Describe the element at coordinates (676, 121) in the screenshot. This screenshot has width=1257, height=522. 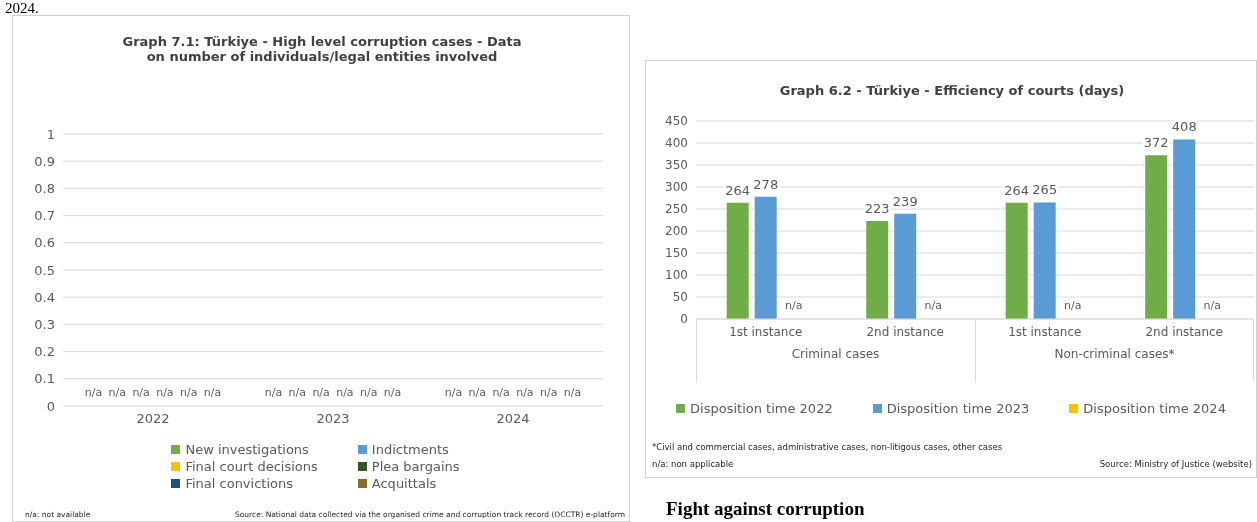
I see `y-tick-label: 450` at that location.